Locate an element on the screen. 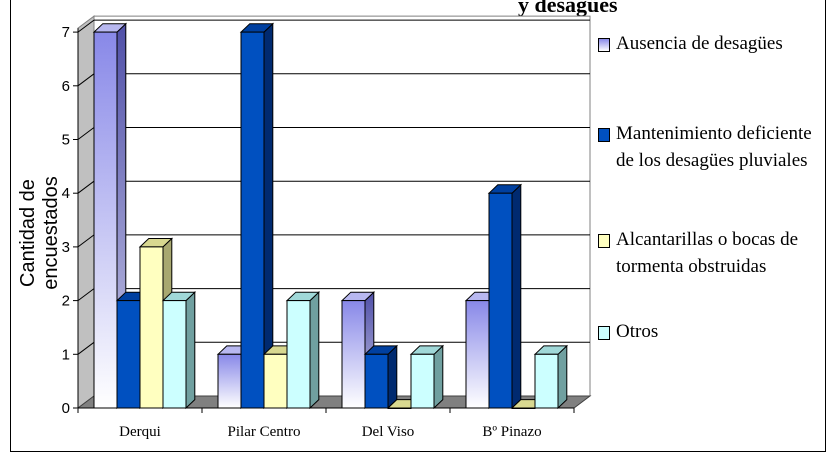 The height and width of the screenshot is (455, 828). legend-item: Otros is located at coordinates (707, 331).